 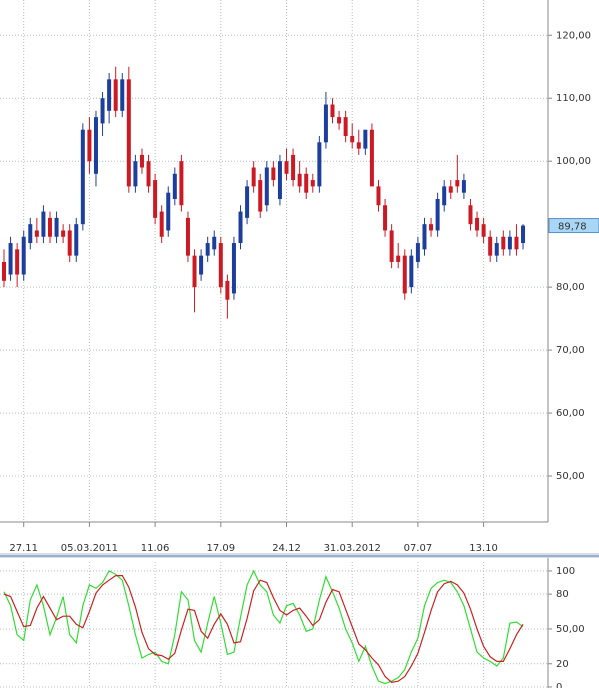 I want to click on y-tick-label: 110,00, so click(x=573, y=98).